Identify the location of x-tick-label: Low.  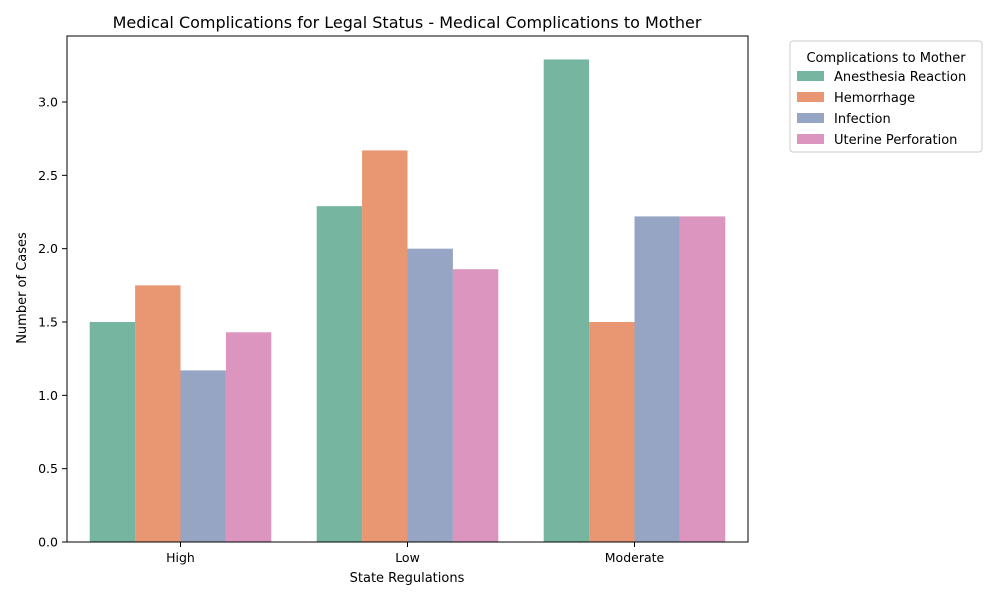
(407, 557).